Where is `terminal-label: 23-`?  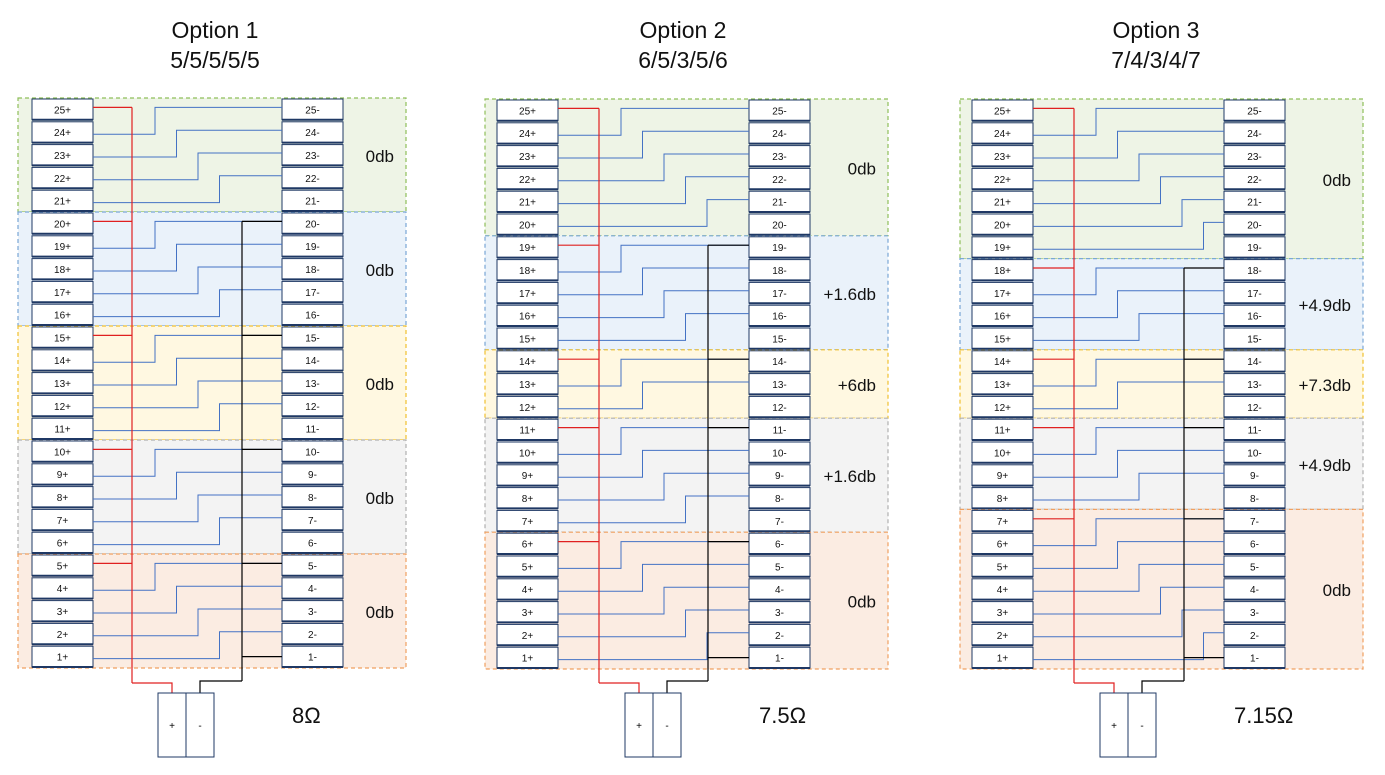
terminal-label: 23- is located at coordinates (779, 157).